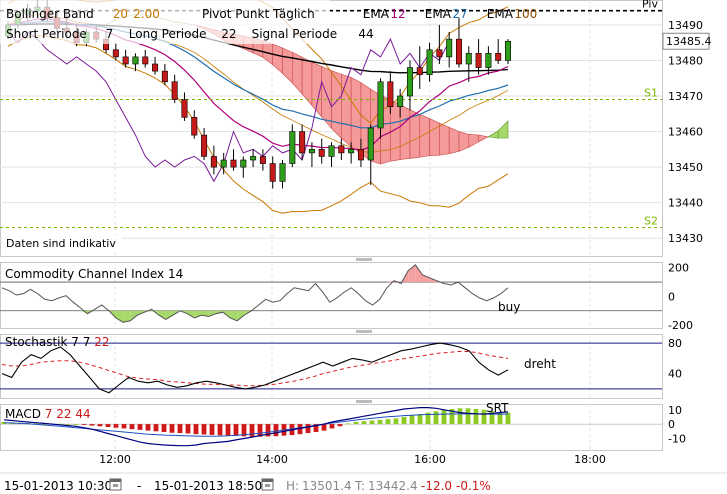 Image resolution: width=727 pixels, height=494 pixels. Describe the element at coordinates (677, 439) in the screenshot. I see `macd-tick-label: -10` at that location.